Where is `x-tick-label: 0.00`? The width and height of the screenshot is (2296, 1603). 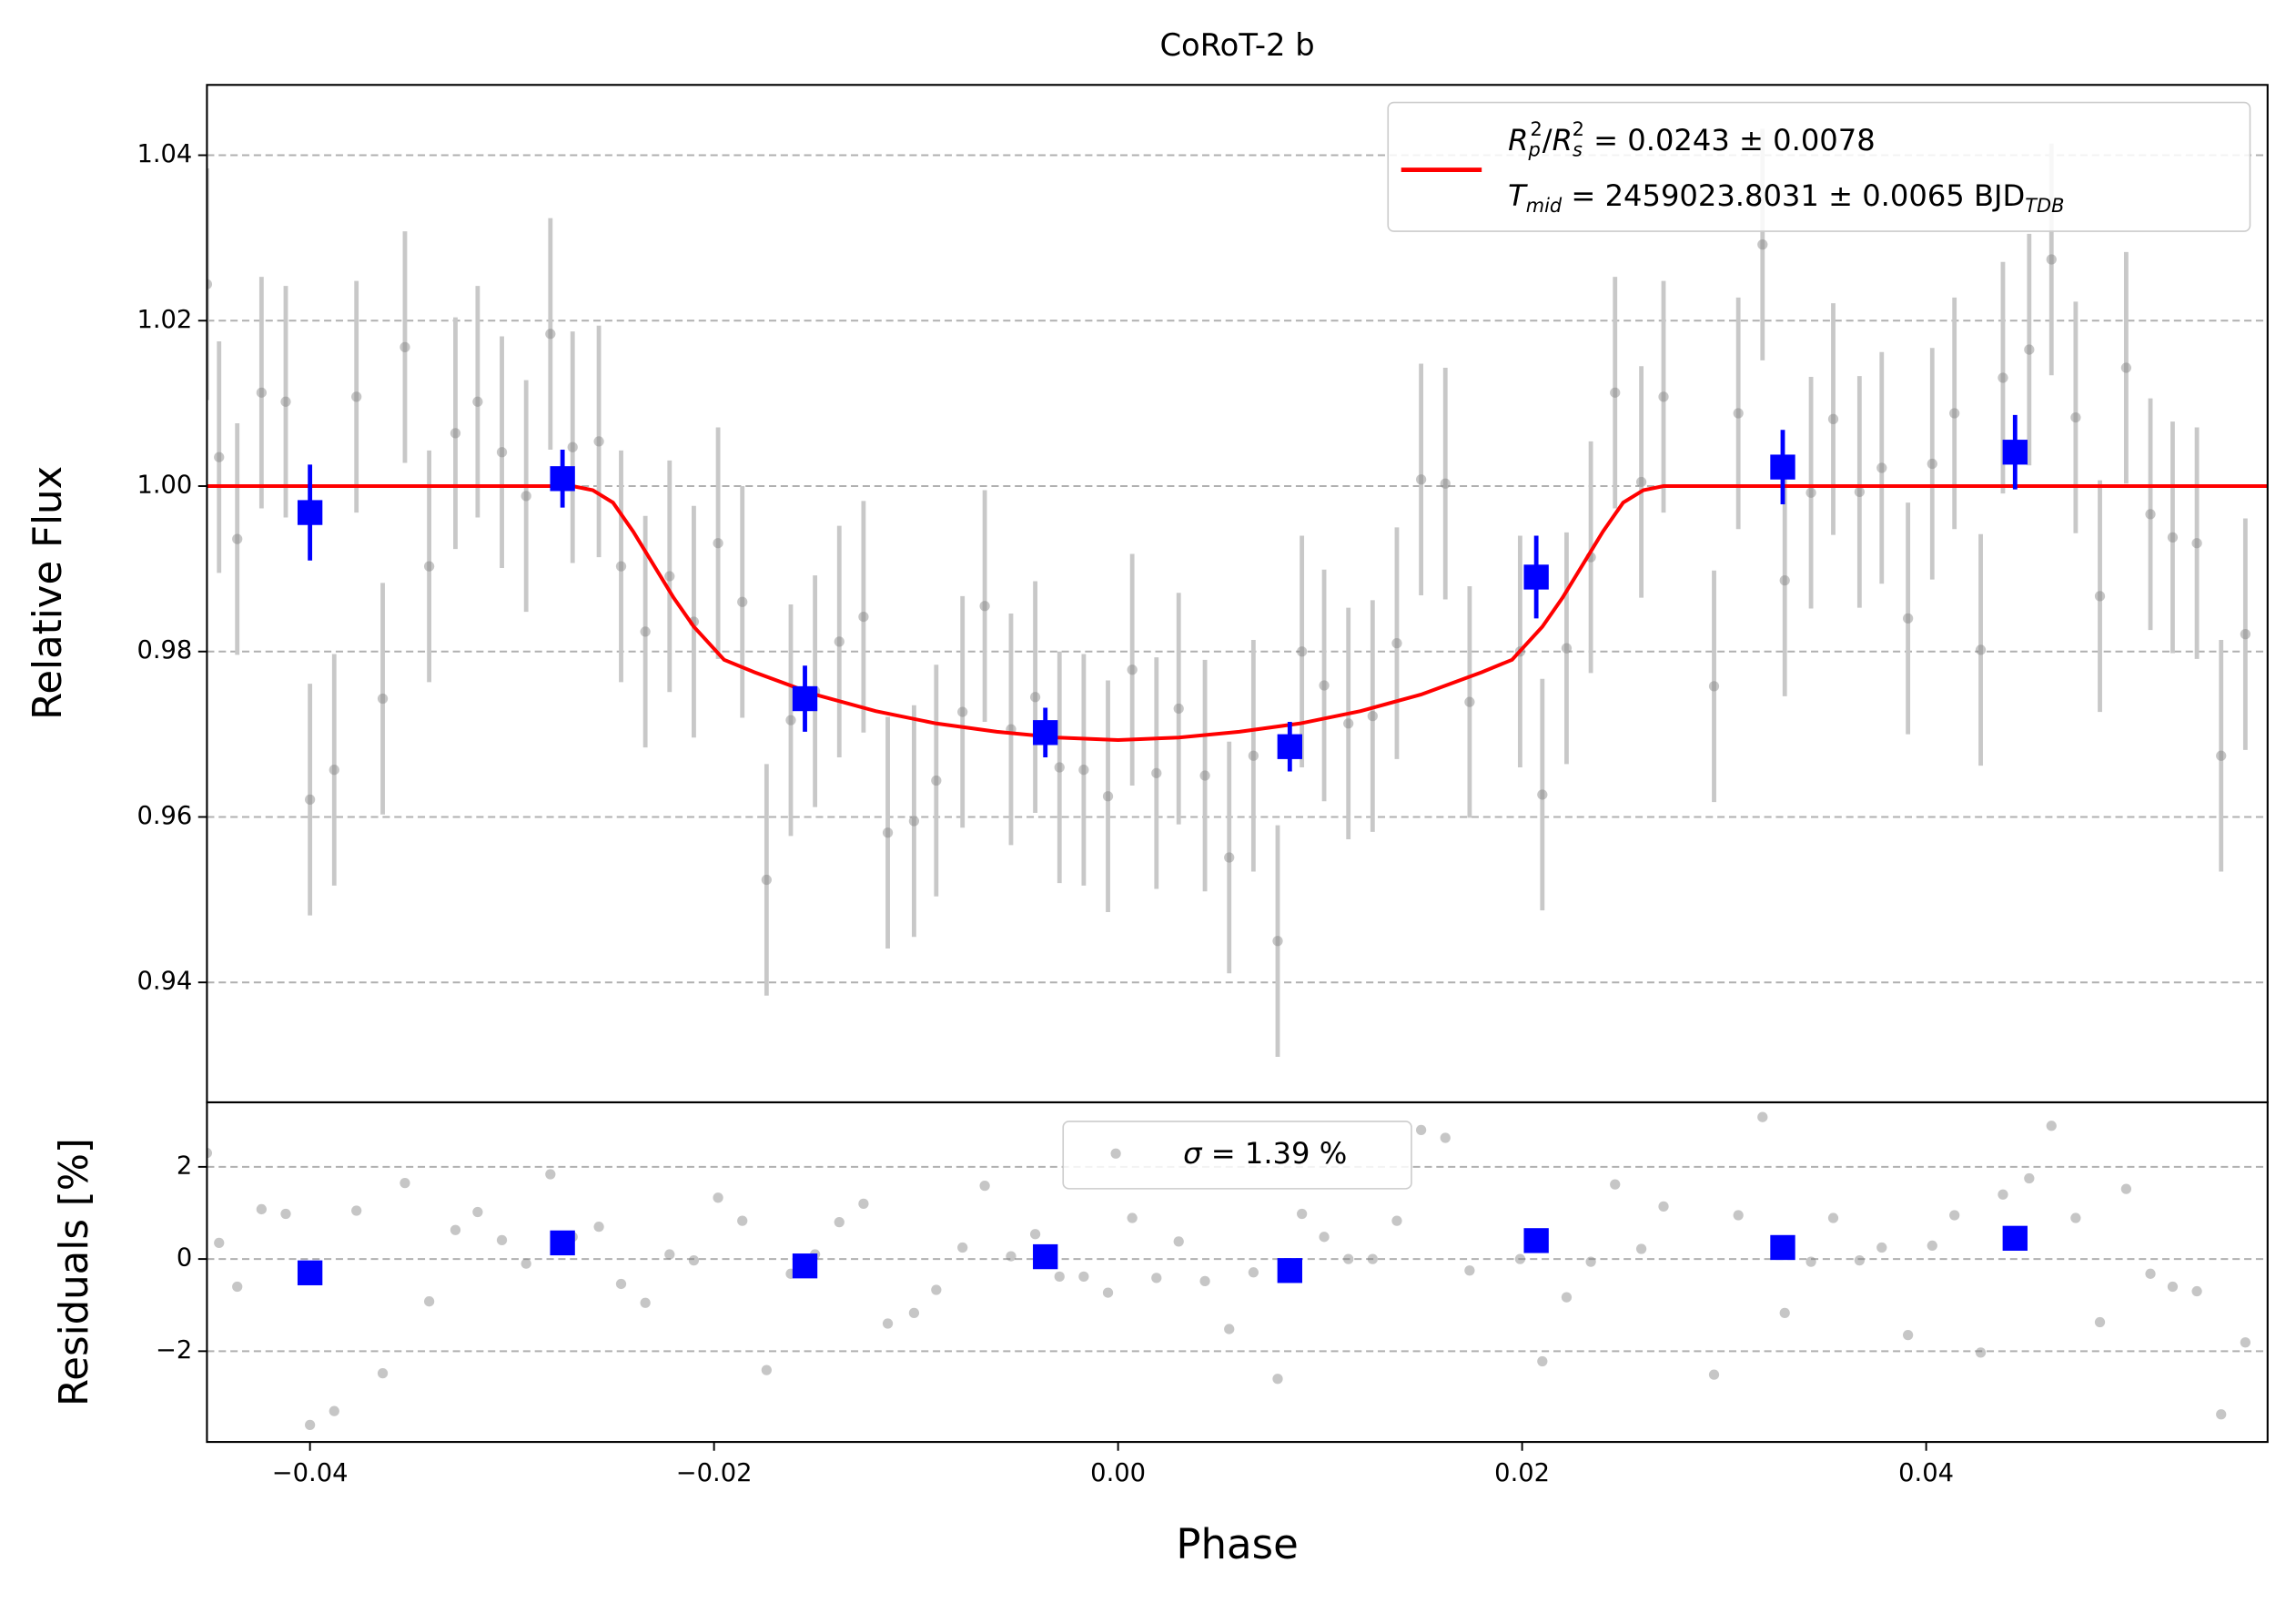
x-tick-label: 0.00 is located at coordinates (1118, 1473).